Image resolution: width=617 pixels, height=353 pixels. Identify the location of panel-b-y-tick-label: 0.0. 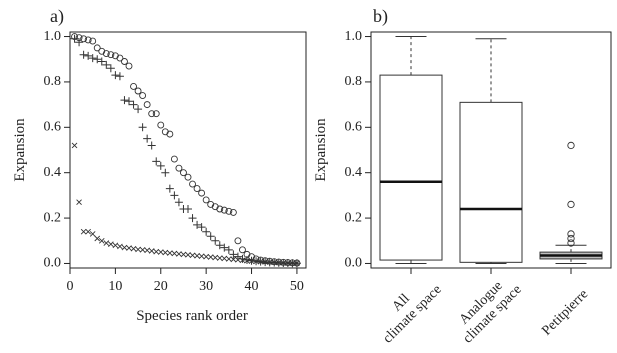
(354, 263).